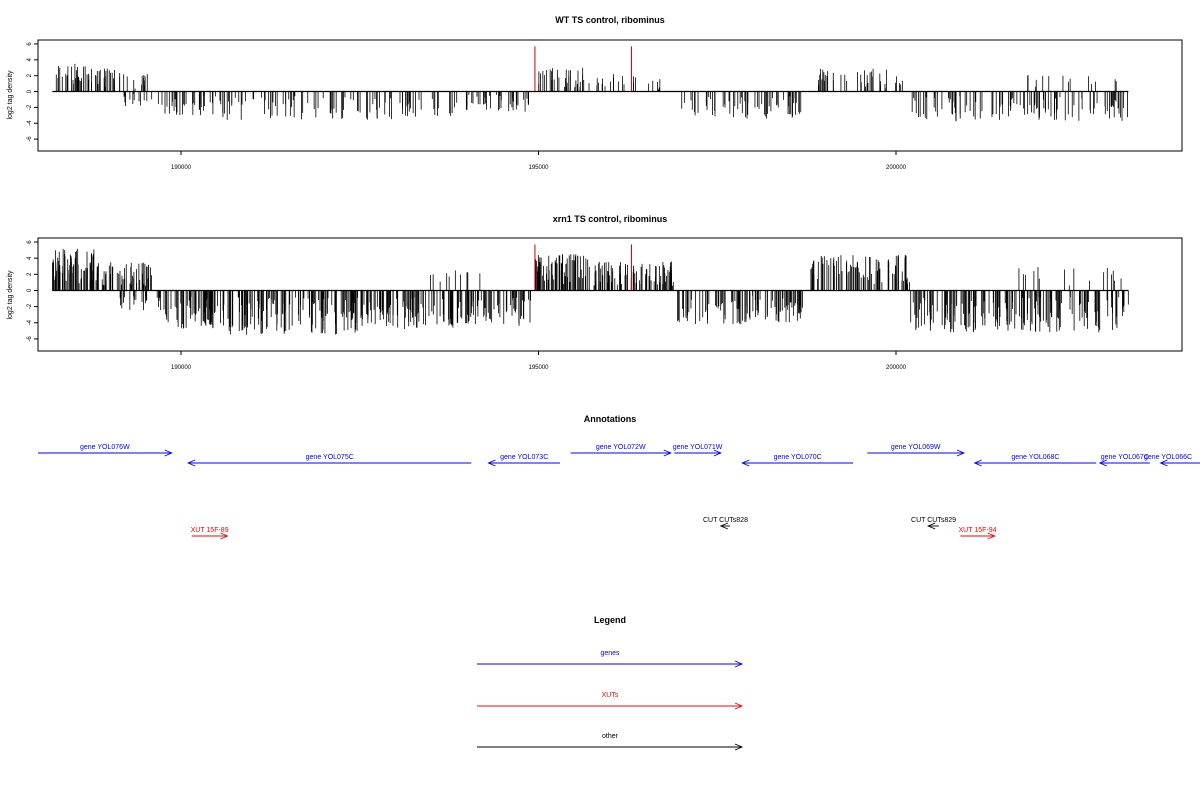 This screenshot has height=800, width=1200. I want to click on feature-other: CUT CUTs829, so click(933, 523).